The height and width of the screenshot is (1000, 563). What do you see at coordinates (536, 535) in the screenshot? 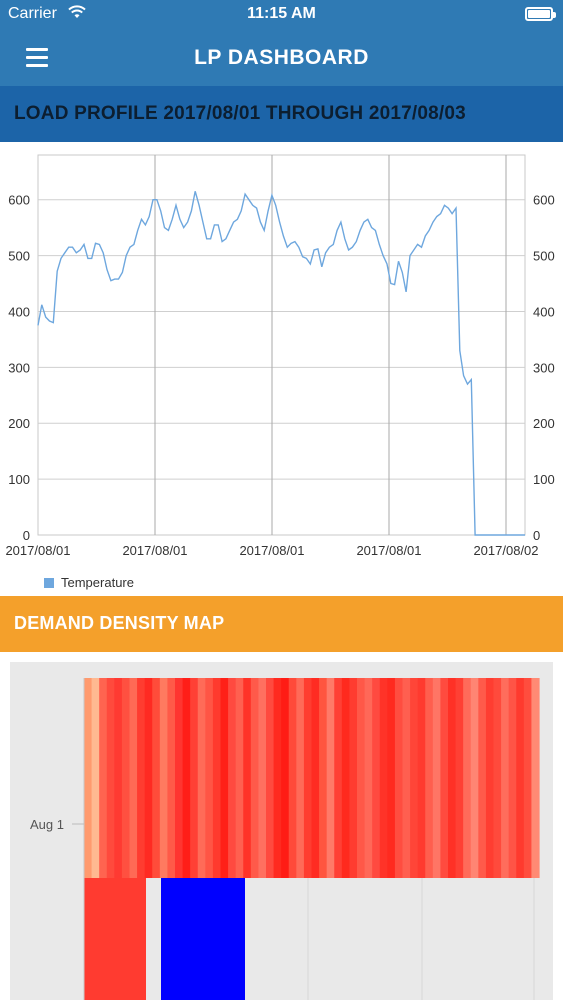
I see `y-tick-label-right: 0` at bounding box center [536, 535].